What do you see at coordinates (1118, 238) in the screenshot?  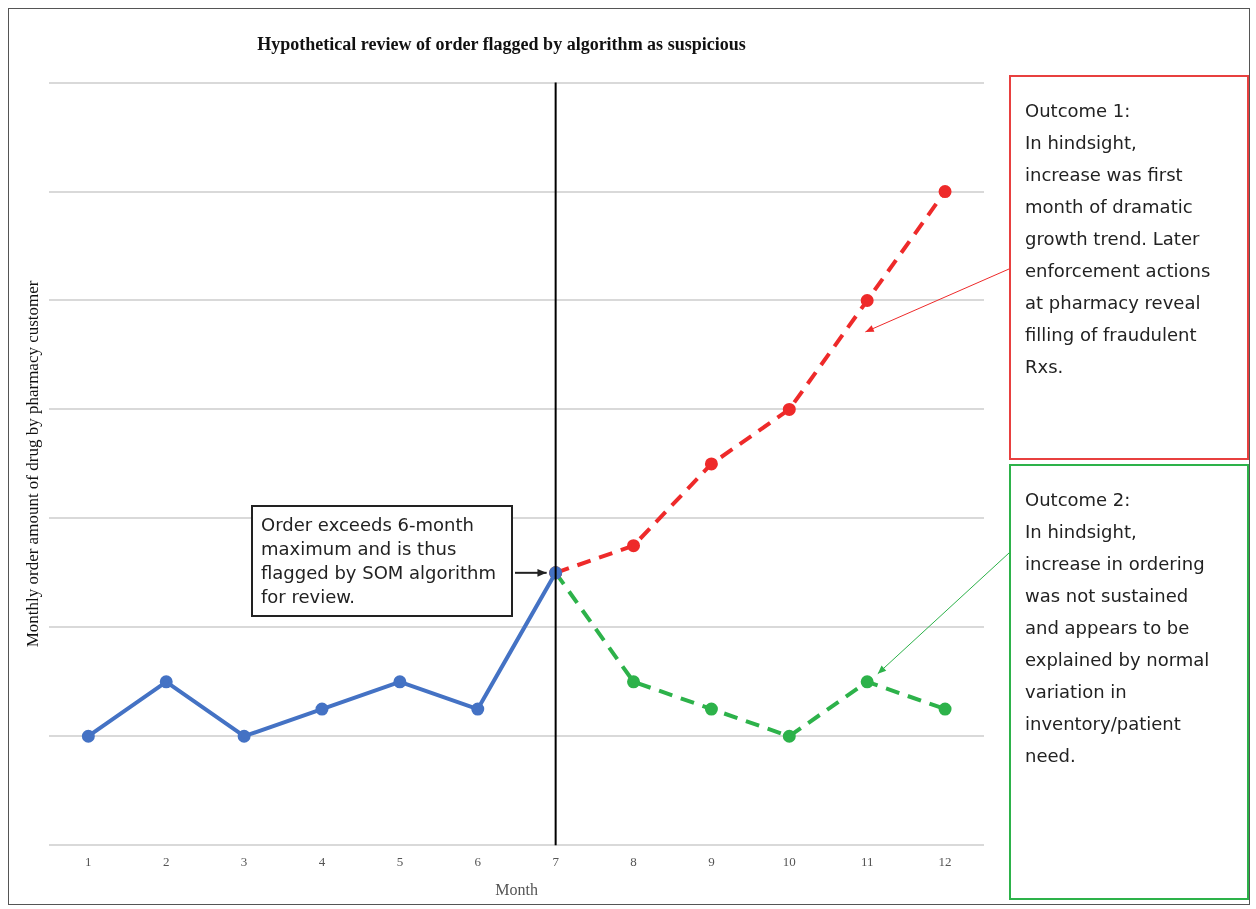 I see `text: Outcome 1: In hindsight, increase was first month of dramatic growth trend. Later enforcement actions at pharmacy reveal filling of fraudulent Rxs.` at bounding box center [1118, 238].